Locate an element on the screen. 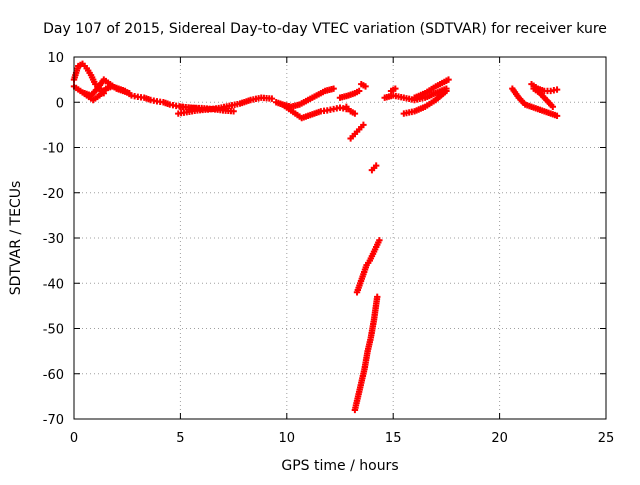  y-tick-label: 10 is located at coordinates (55, 58).